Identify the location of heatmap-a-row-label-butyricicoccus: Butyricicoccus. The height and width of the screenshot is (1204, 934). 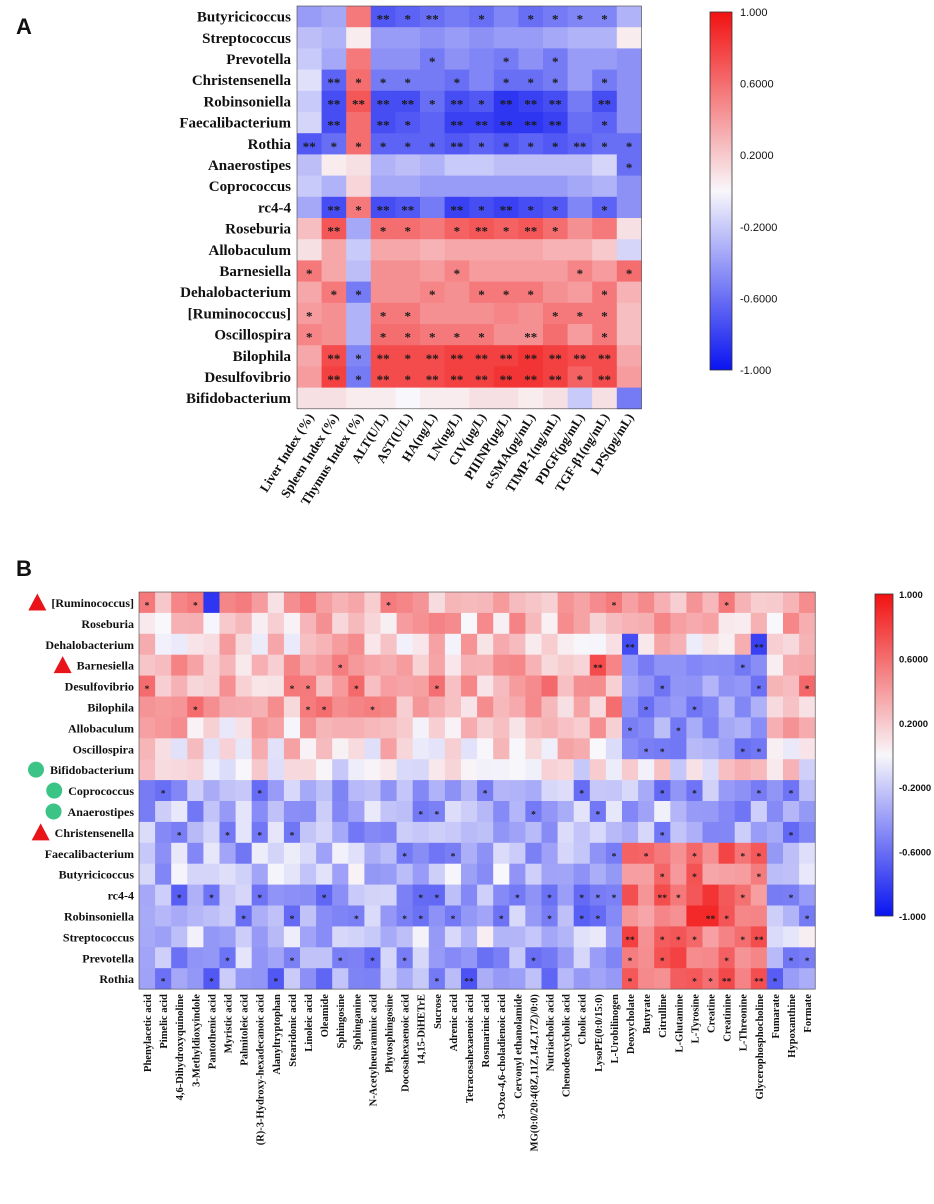
(244, 18).